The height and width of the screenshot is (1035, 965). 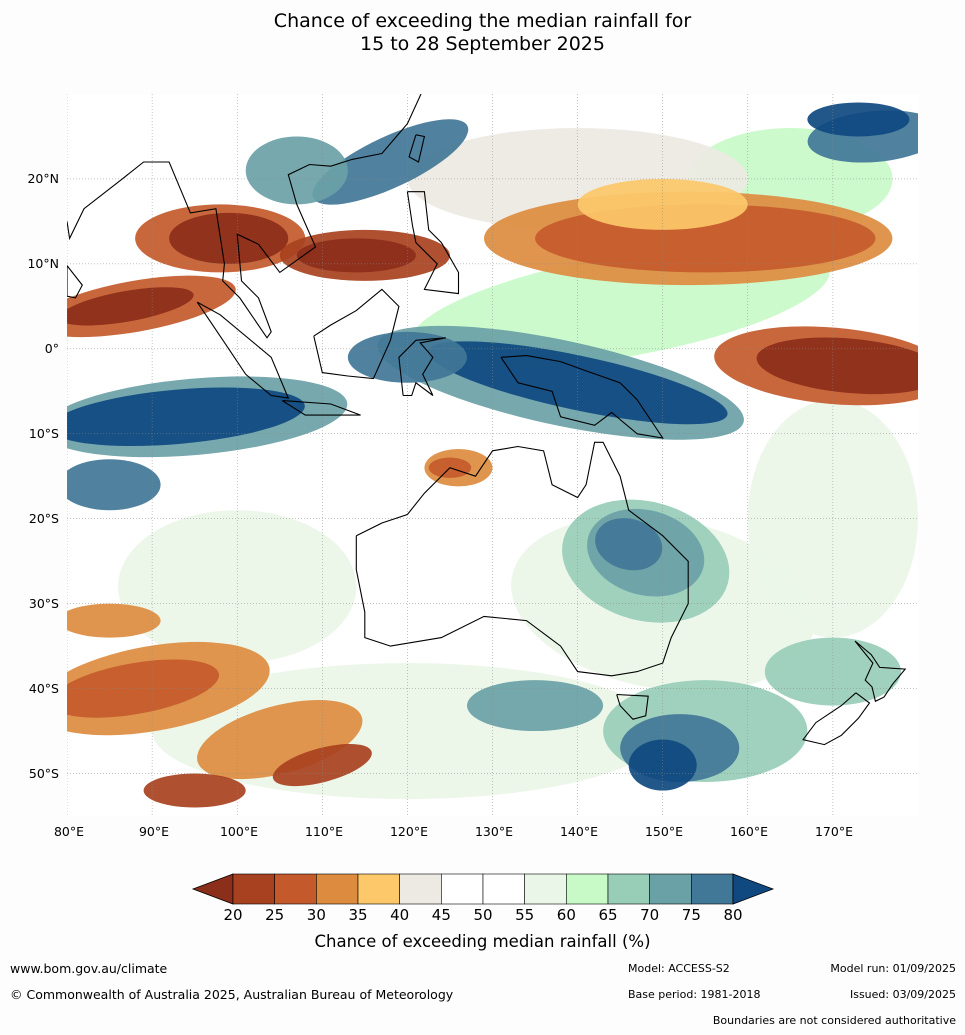 I want to click on model-name: Model: ACCESS-S2, so click(x=679, y=968).